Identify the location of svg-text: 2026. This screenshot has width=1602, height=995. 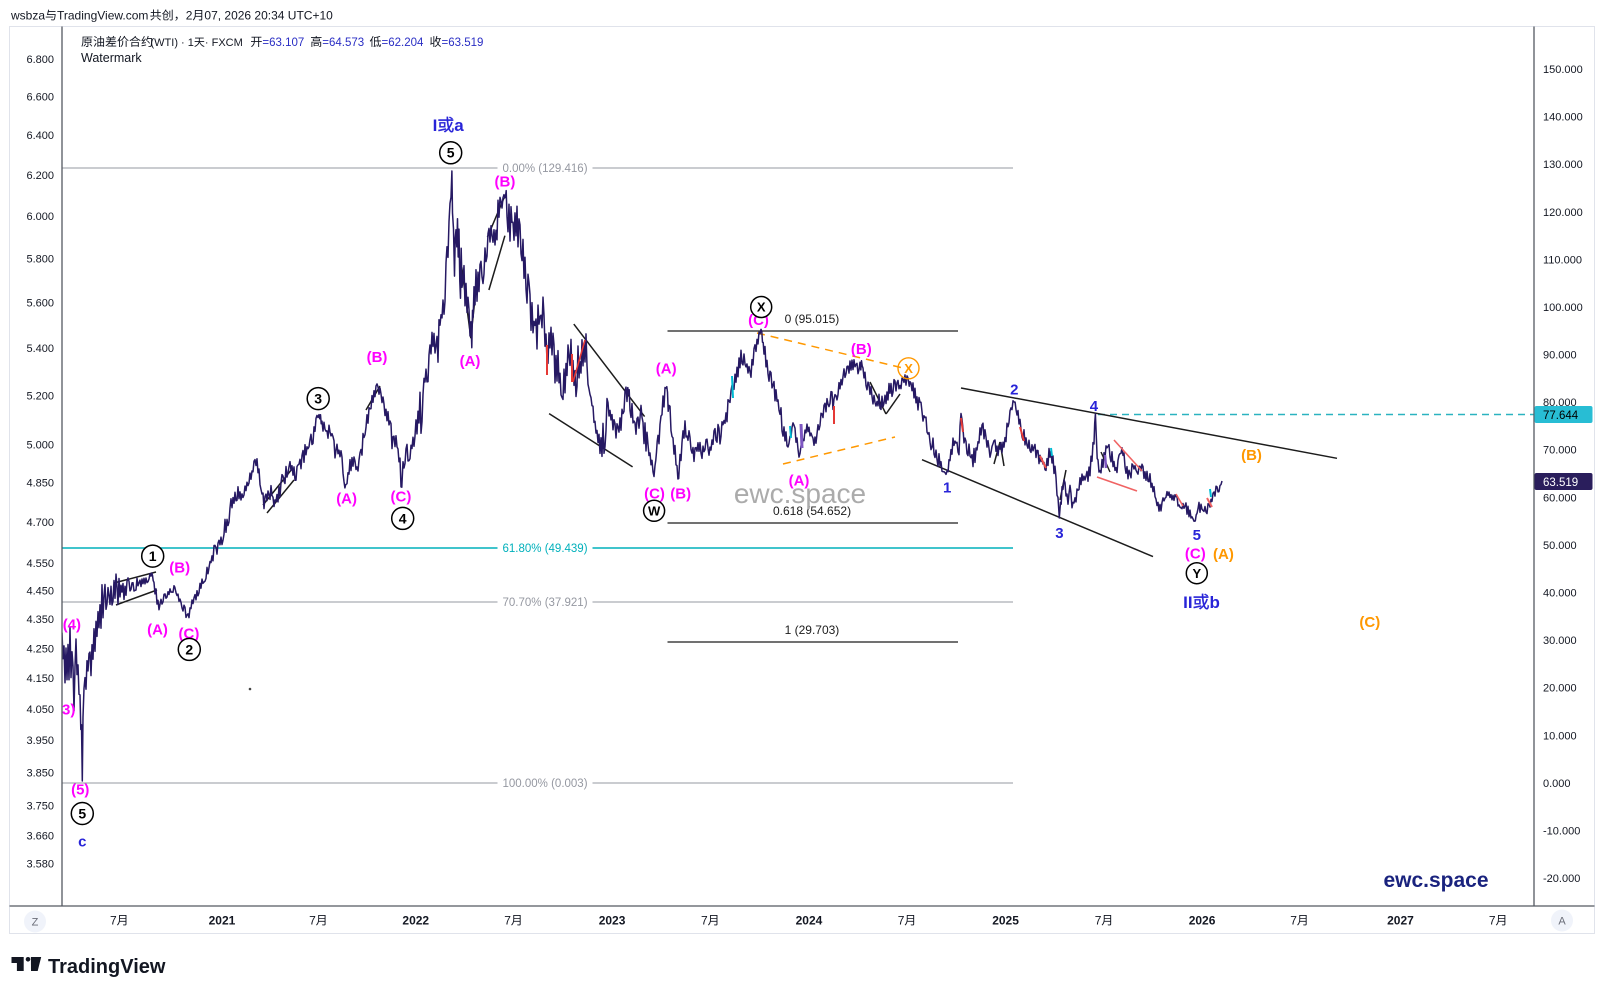
(1202, 921).